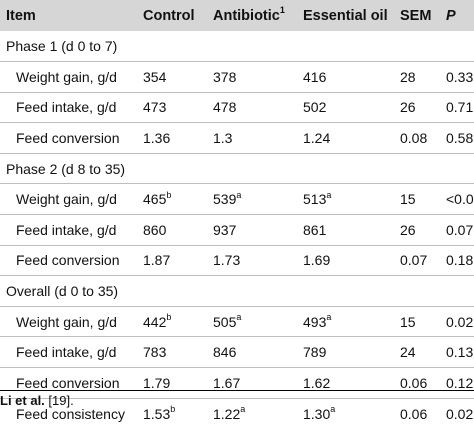 The image size is (474, 429). Describe the element at coordinates (237, 46) in the screenshot. I see `section-row: Phase 1 (d 0 to 7)` at that location.